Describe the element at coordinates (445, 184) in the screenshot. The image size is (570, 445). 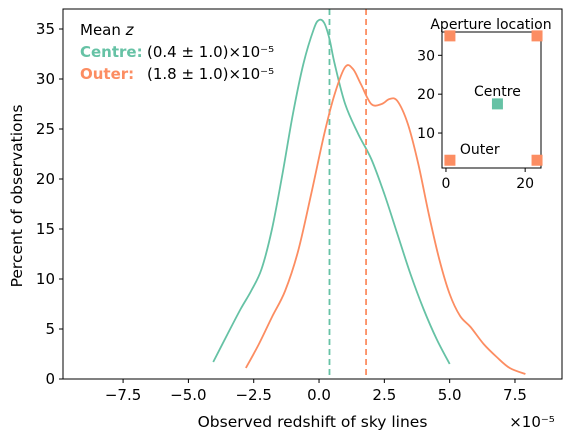
I see `inset-x-tick-label: 0` at that location.